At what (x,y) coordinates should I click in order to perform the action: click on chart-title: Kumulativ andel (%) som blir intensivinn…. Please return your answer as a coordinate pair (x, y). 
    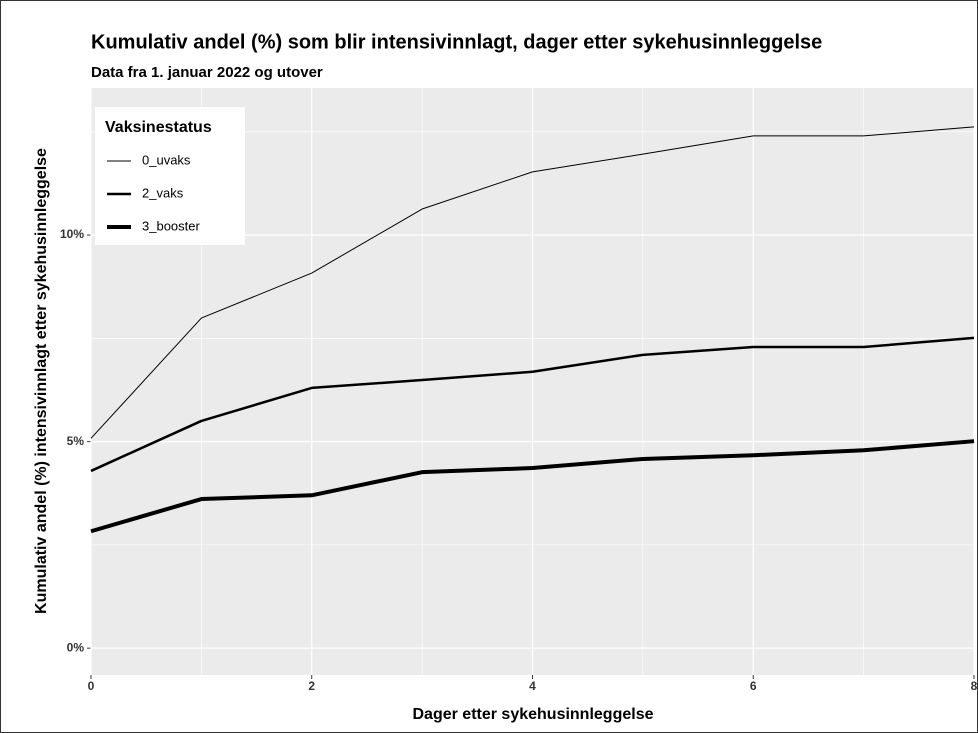
    Looking at the image, I should click on (456, 42).